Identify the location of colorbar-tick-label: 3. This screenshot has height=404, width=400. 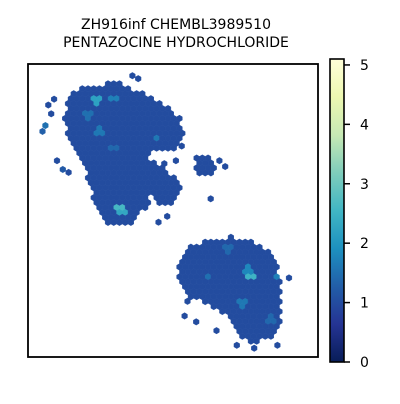
(364, 185).